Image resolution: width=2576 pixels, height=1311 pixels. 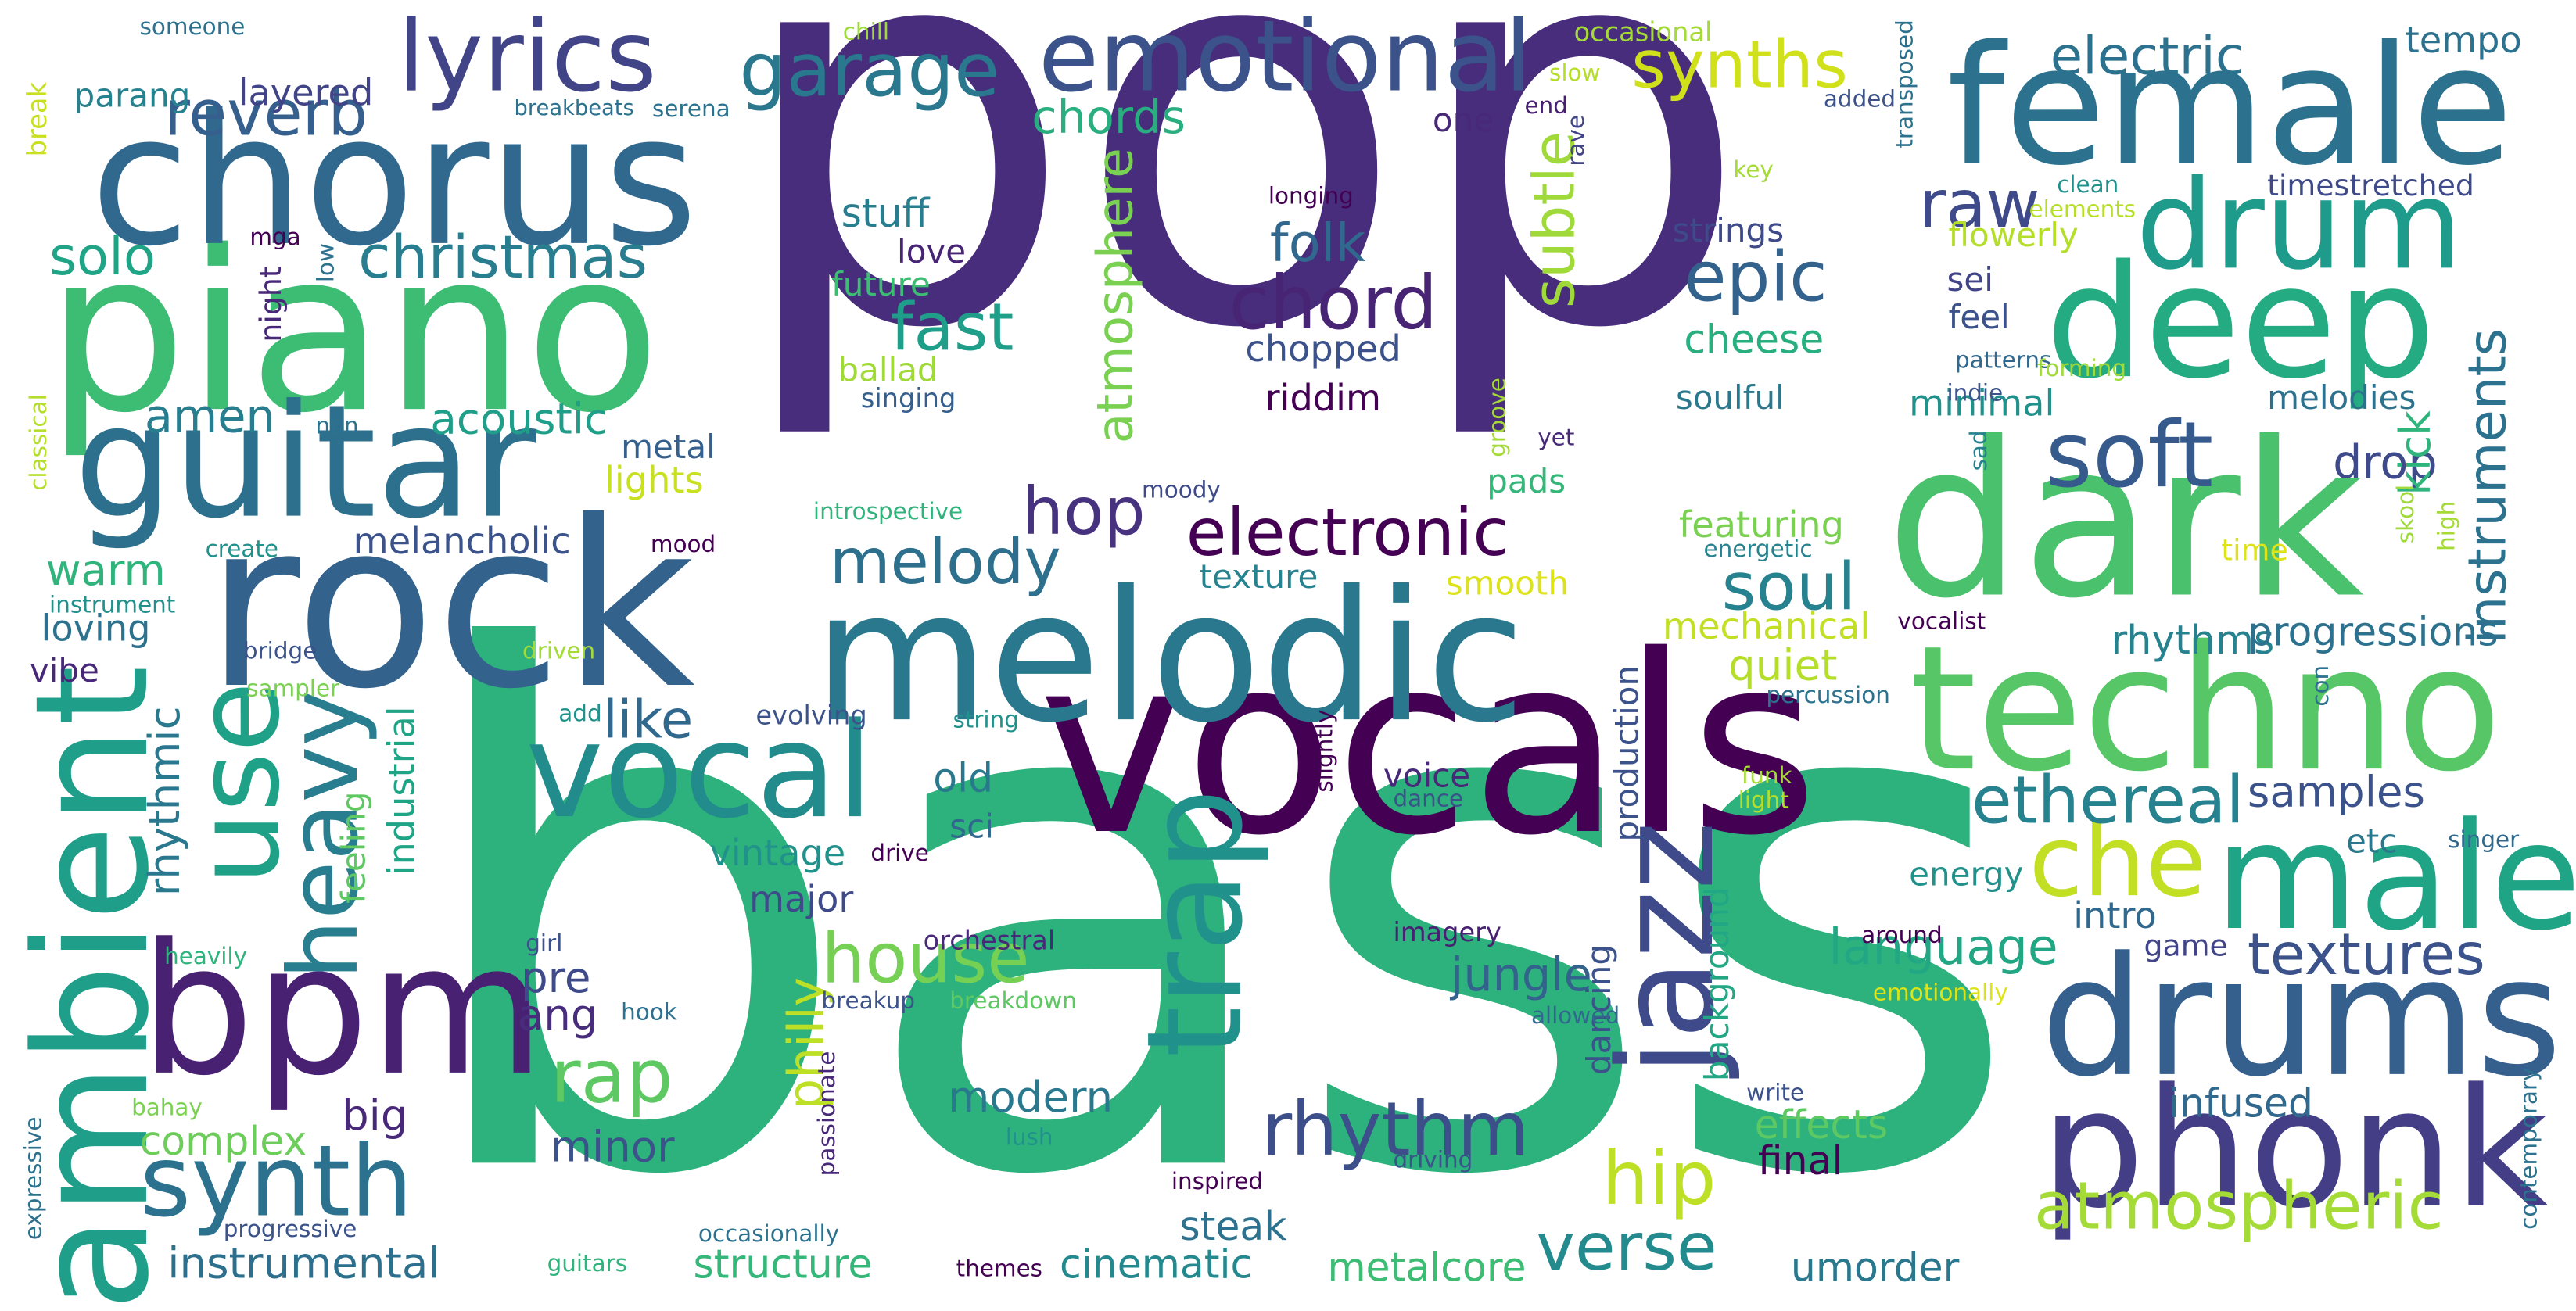 What do you see at coordinates (337, 427) in the screenshot?
I see `word-non: non` at bounding box center [337, 427].